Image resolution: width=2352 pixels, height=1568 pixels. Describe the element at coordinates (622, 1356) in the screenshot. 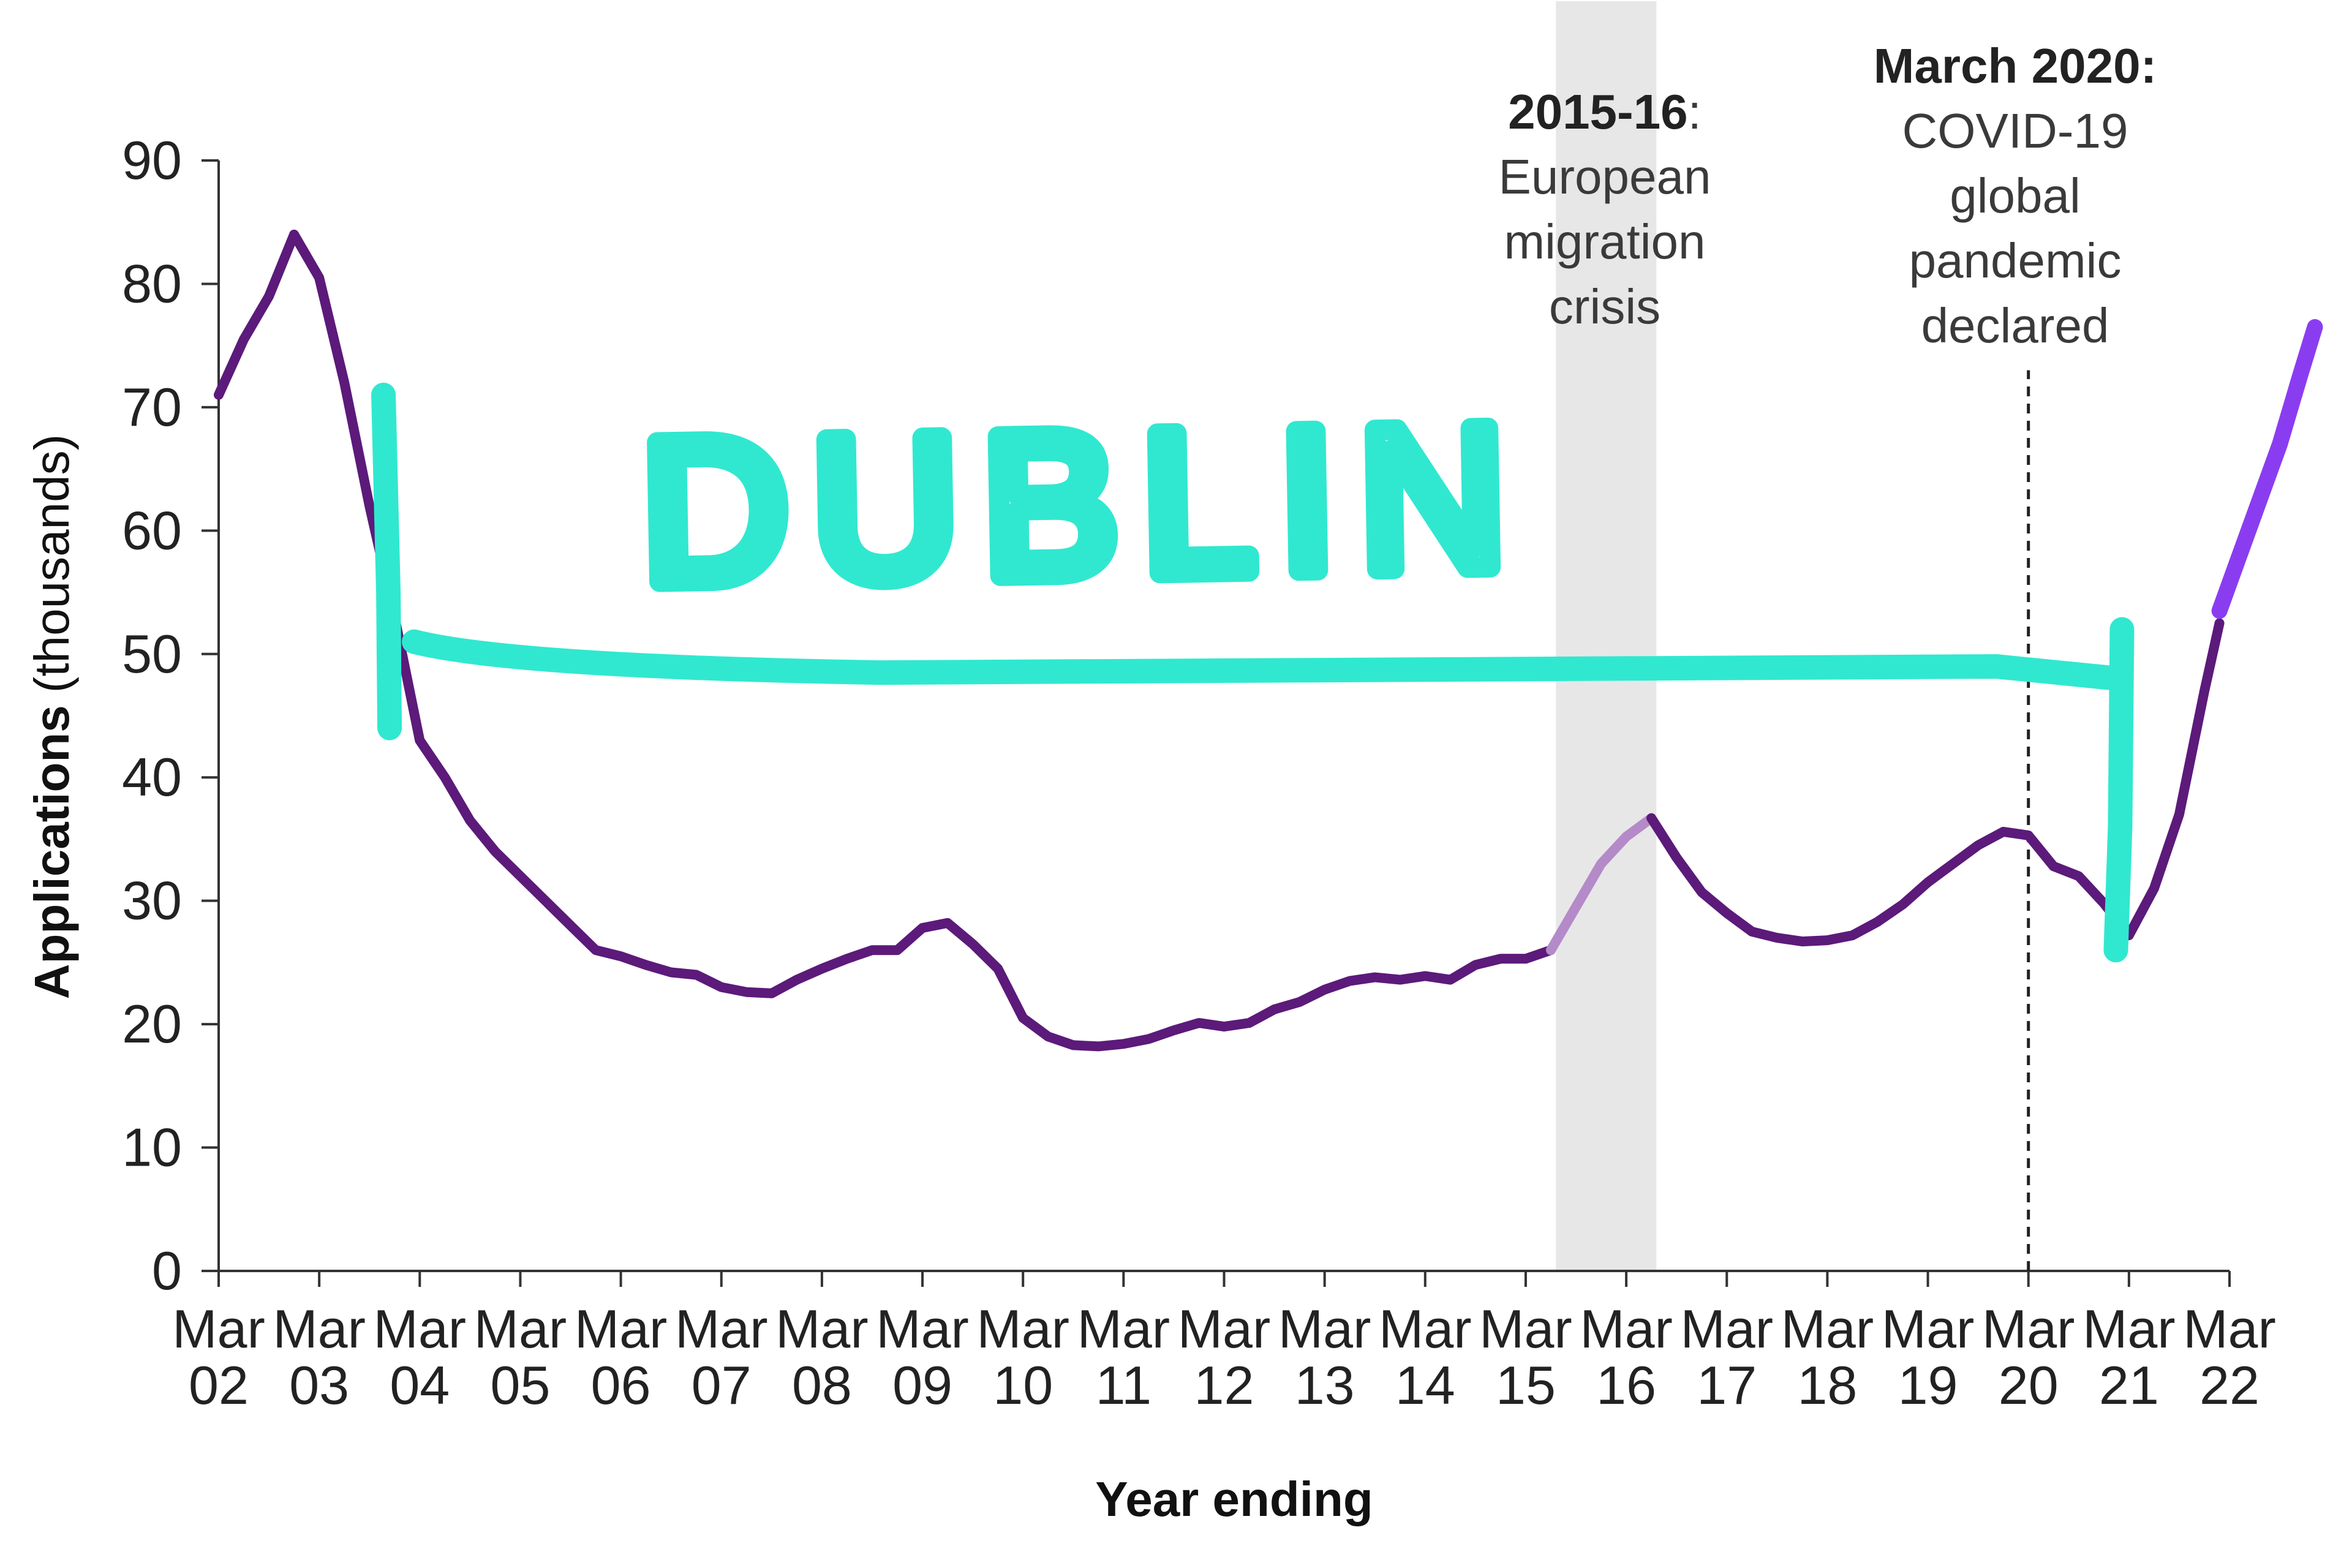

I see `x-tick-label: Mar 06` at that location.